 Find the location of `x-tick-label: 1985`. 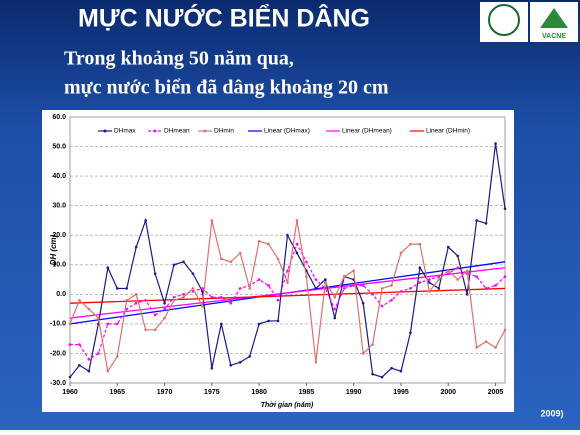

x-tick-label: 1985 is located at coordinates (307, 392).